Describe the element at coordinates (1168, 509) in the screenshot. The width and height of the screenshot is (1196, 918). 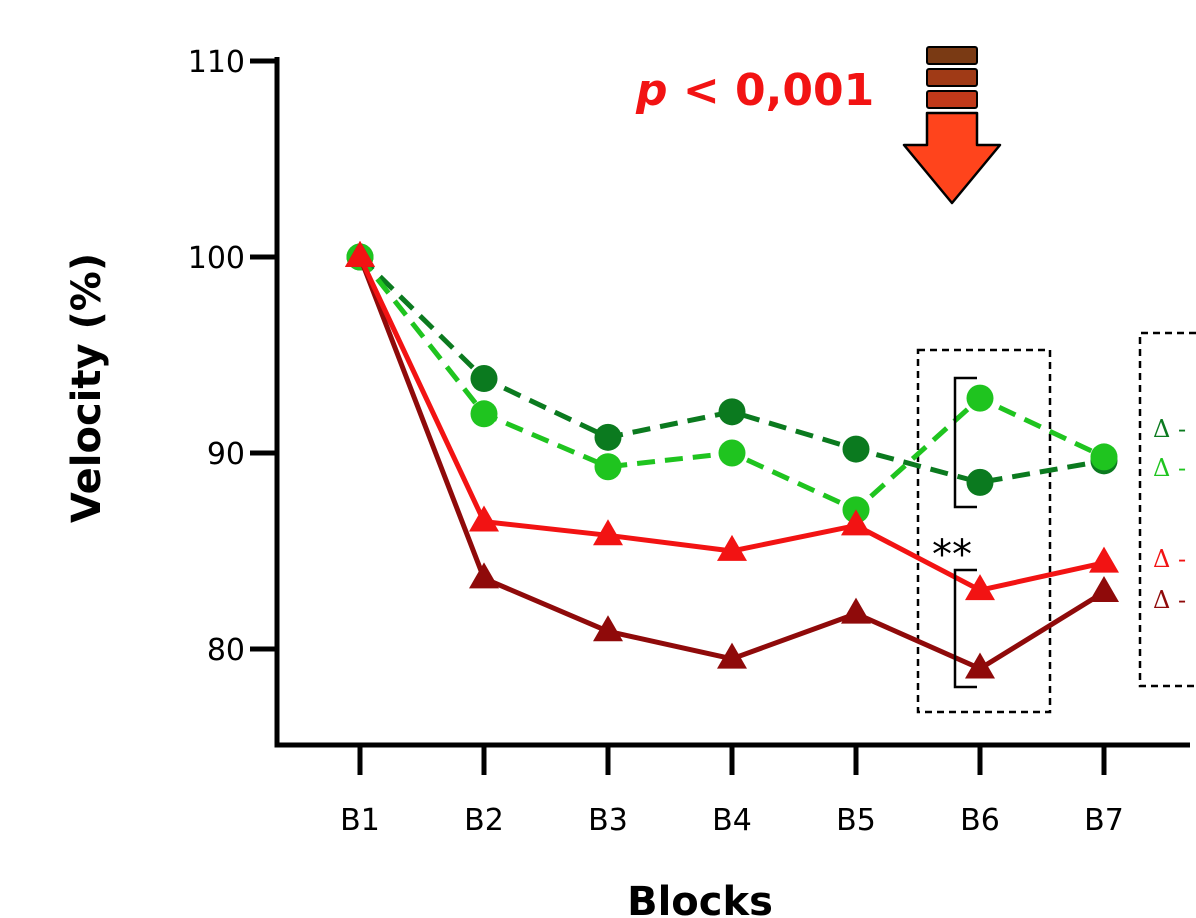
I see `legend-box` at that location.